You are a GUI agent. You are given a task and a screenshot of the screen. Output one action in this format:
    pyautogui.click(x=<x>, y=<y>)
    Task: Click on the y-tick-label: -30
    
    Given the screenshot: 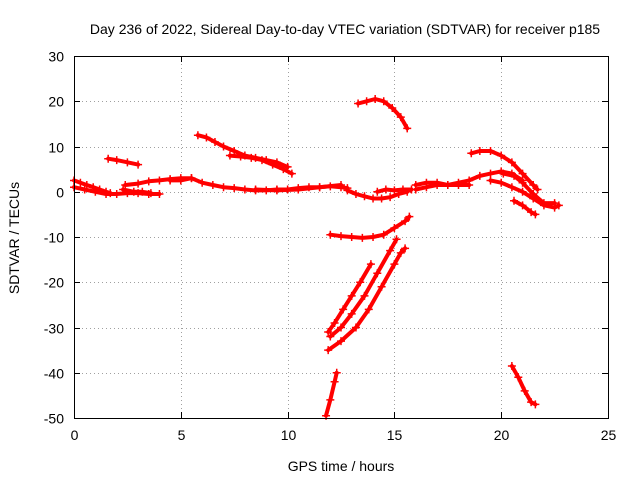 What is the action you would take?
    pyautogui.click(x=54, y=329)
    